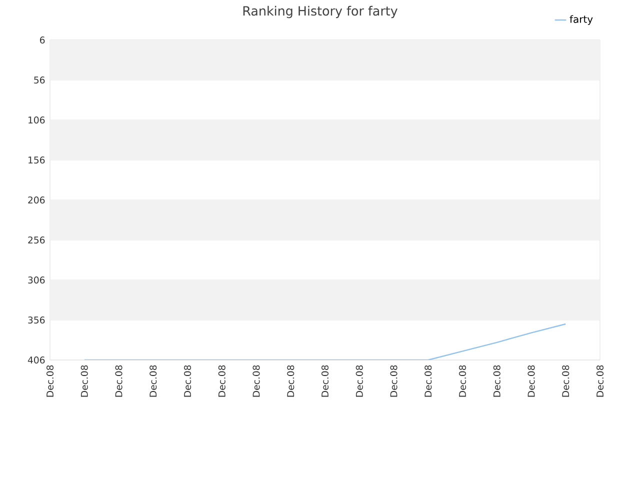 This screenshot has height=480, width=640. I want to click on y-tick-label: 56, so click(39, 80).